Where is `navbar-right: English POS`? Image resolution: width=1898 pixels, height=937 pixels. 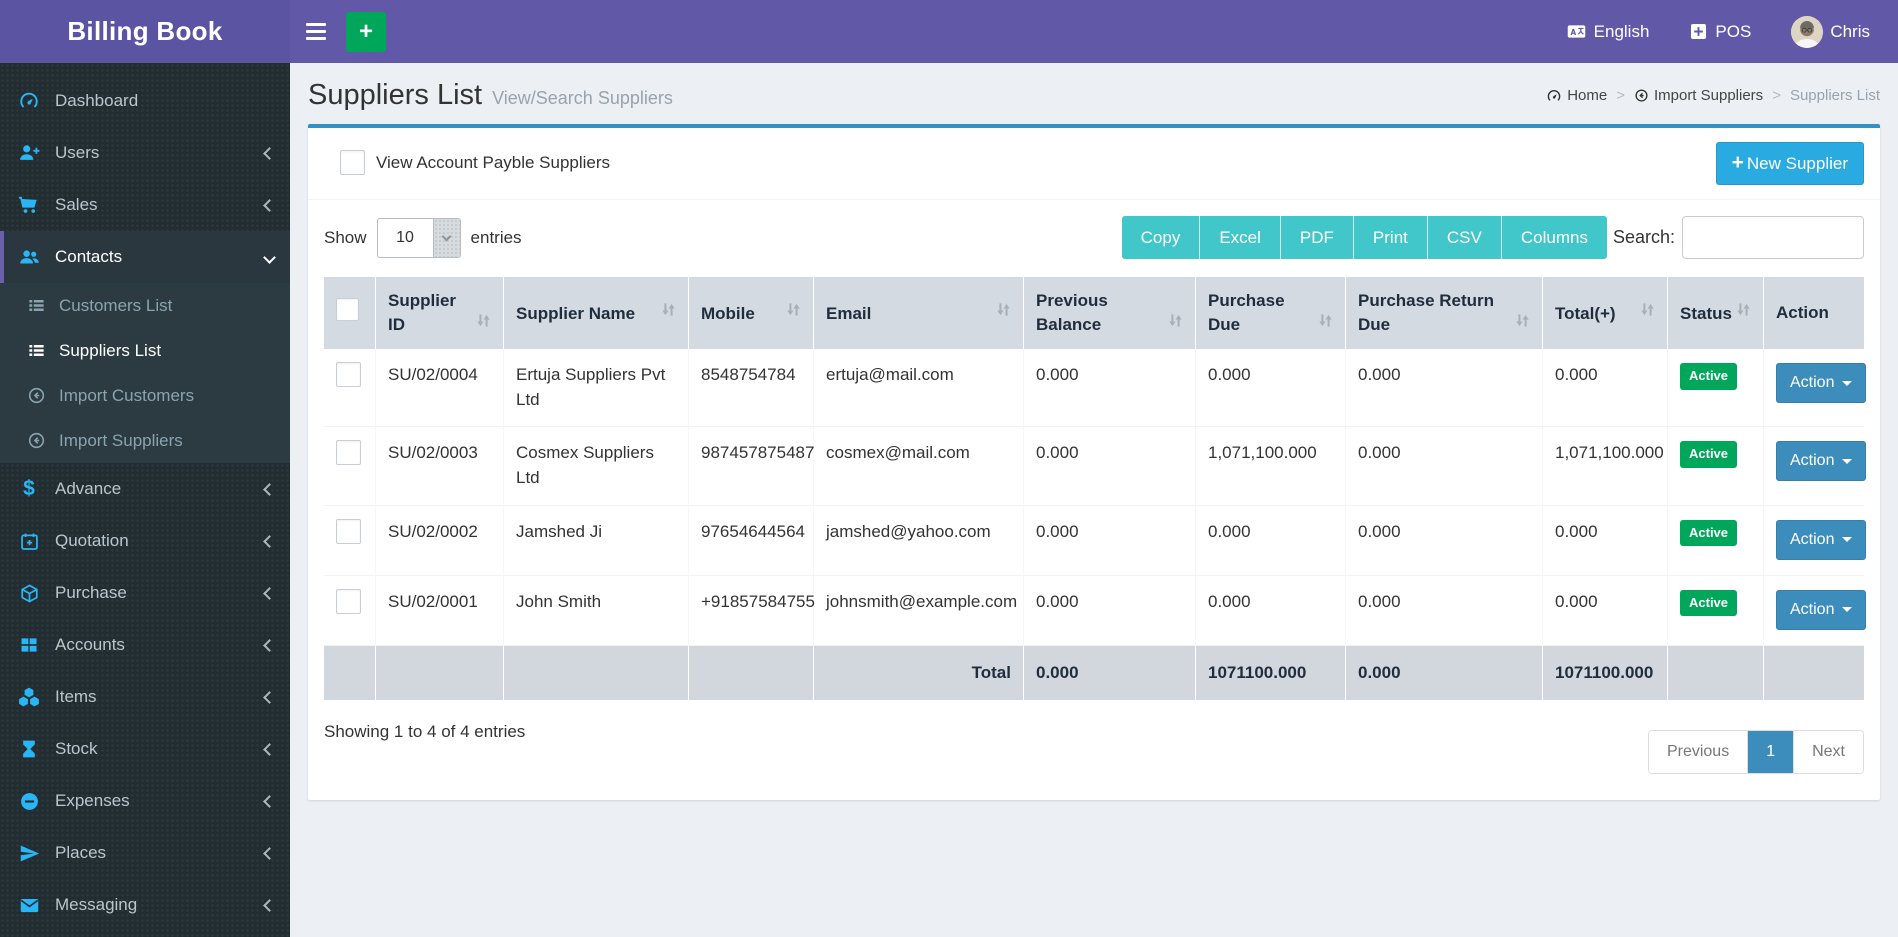 navbar-right: English POS is located at coordinates (1718, 31).